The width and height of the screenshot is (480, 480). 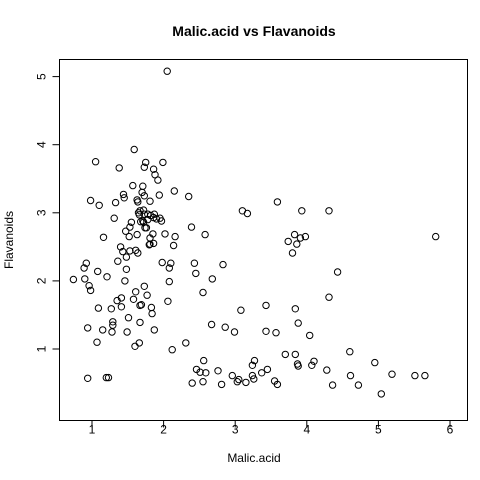 What do you see at coordinates (254, 31) in the screenshot?
I see `chart-title: Malic.acid vs Flavanoids` at bounding box center [254, 31].